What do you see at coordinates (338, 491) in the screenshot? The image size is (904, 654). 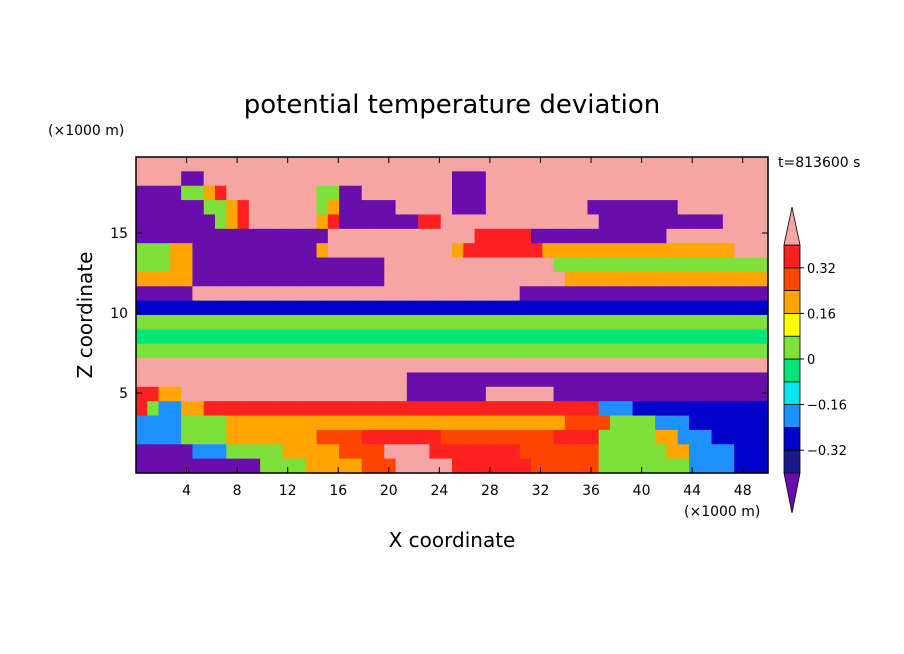 I see `x-tick-label: 16` at bounding box center [338, 491].